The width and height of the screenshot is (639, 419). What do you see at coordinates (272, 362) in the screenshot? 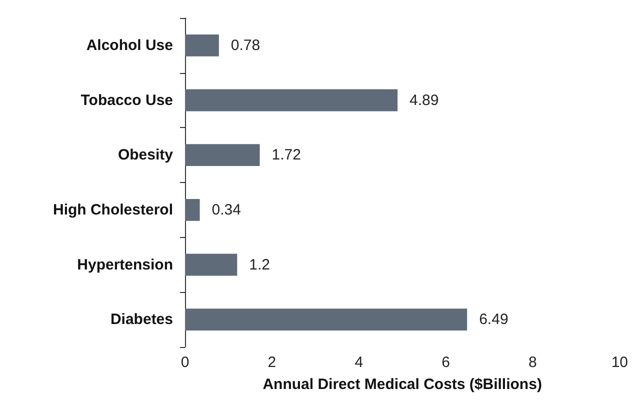
I see `x-tick-label: 2` at bounding box center [272, 362].